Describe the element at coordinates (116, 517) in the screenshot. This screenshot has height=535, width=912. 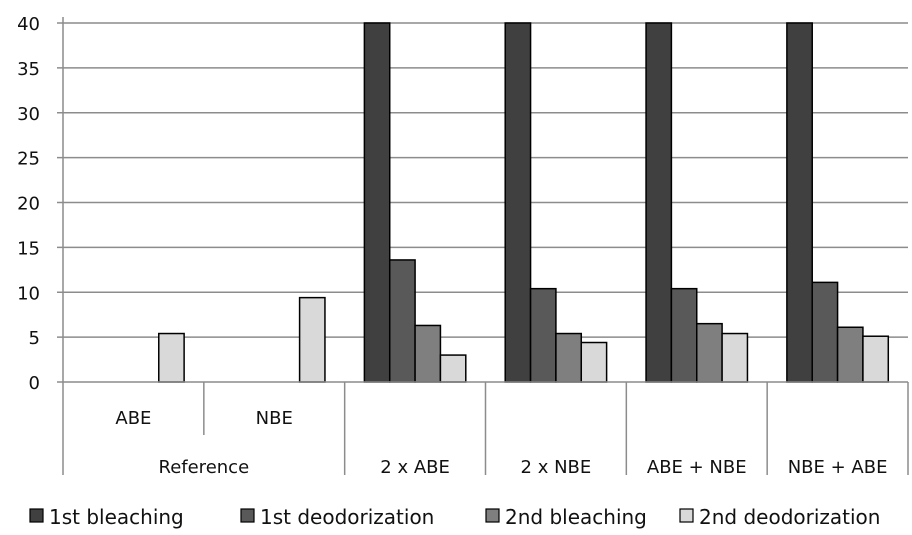
I see `legend-label: 1st bleaching` at that location.